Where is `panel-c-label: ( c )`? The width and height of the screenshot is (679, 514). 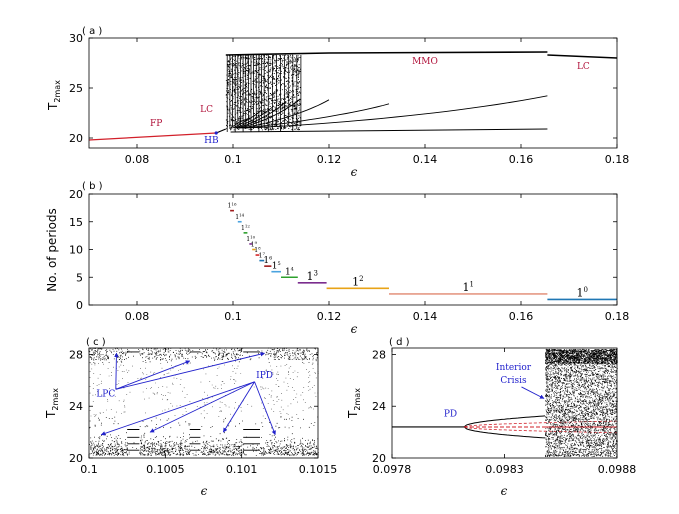
panel-c-label: ( c ) is located at coordinates (96, 342).